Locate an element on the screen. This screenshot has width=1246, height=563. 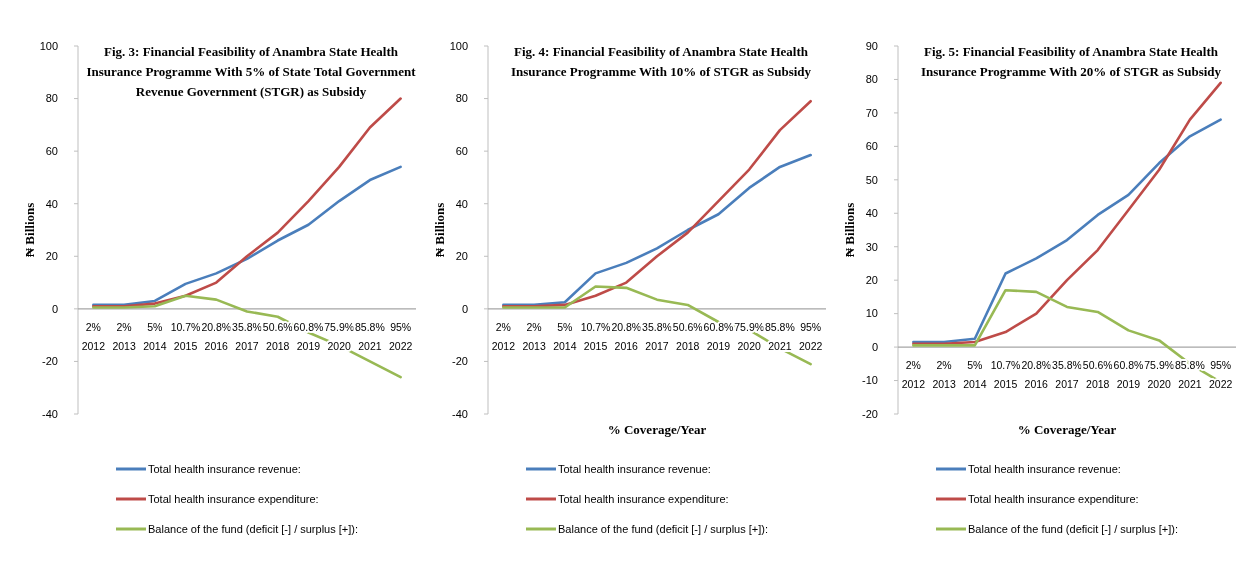
y-tick-label: 30 is located at coordinates (871, 246).